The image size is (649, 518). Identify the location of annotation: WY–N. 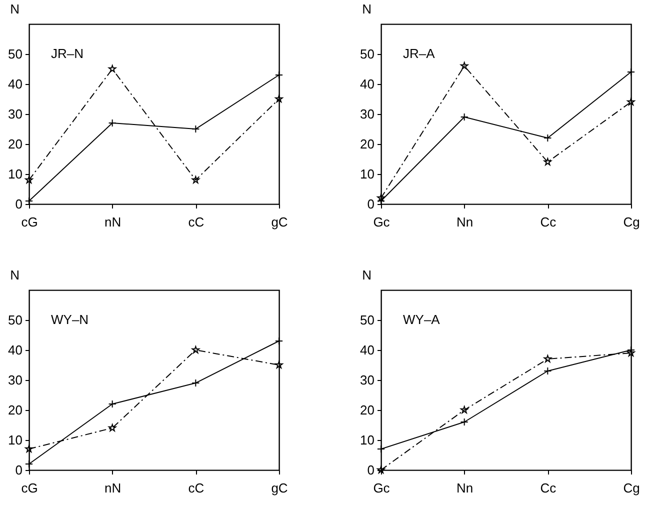
(70, 319).